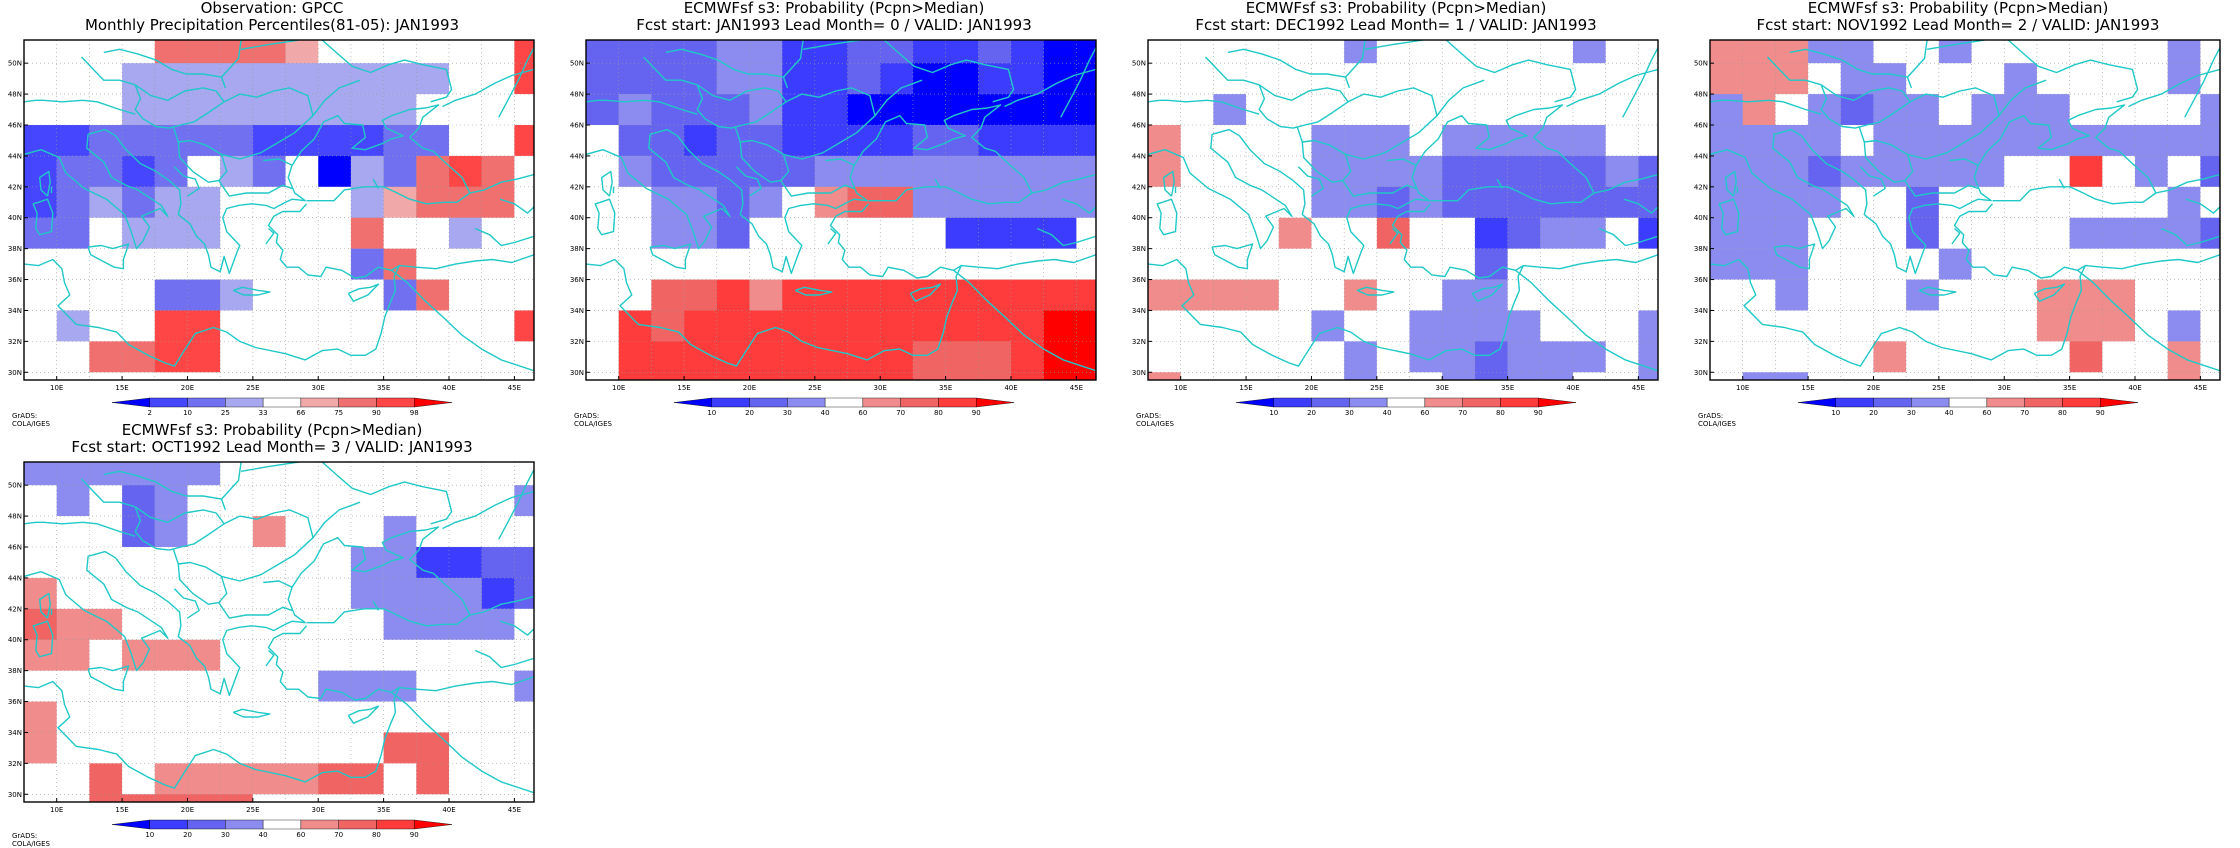  I want to click on coastlines, so click(841, 206).